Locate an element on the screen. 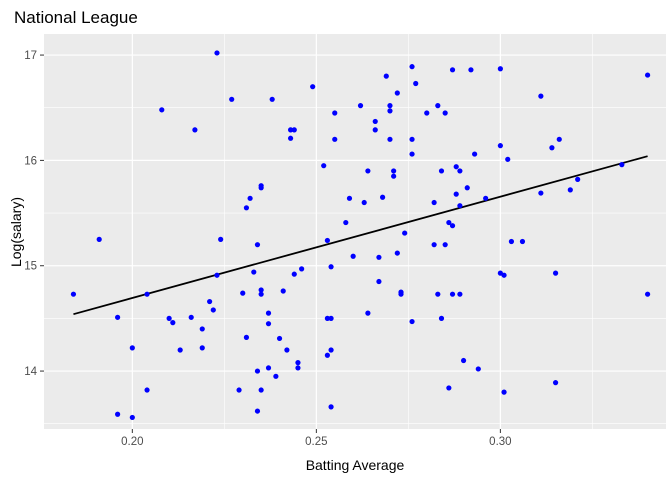  y-tick-label: 17 is located at coordinates (30, 56).